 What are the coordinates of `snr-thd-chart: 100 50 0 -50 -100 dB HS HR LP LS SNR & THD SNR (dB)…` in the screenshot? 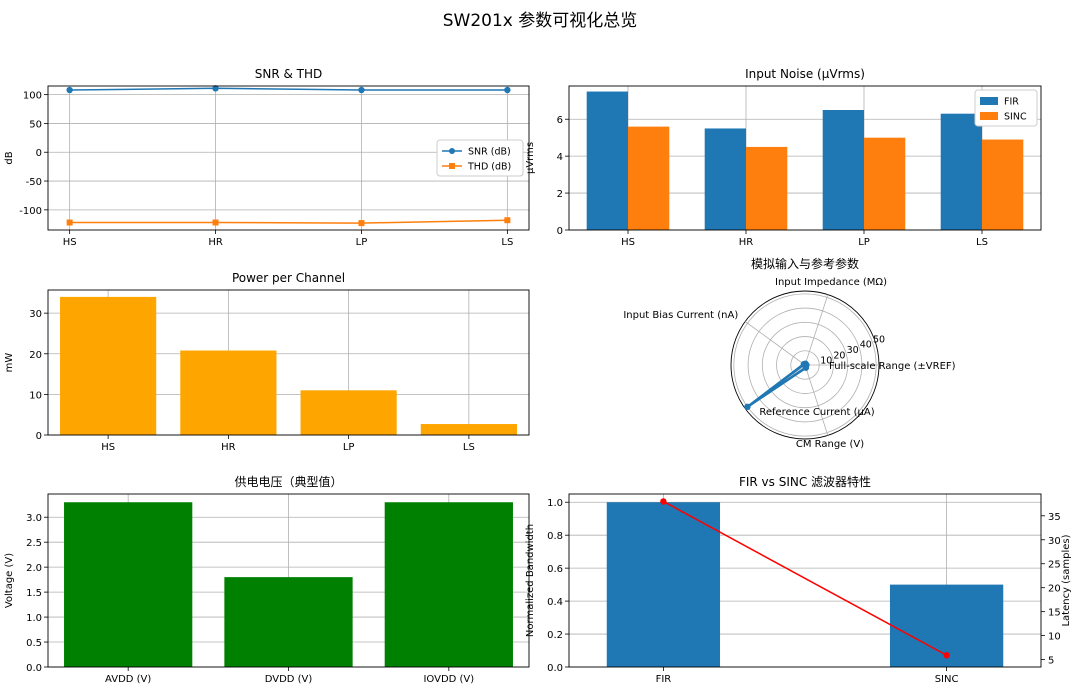 It's located at (267, 157).